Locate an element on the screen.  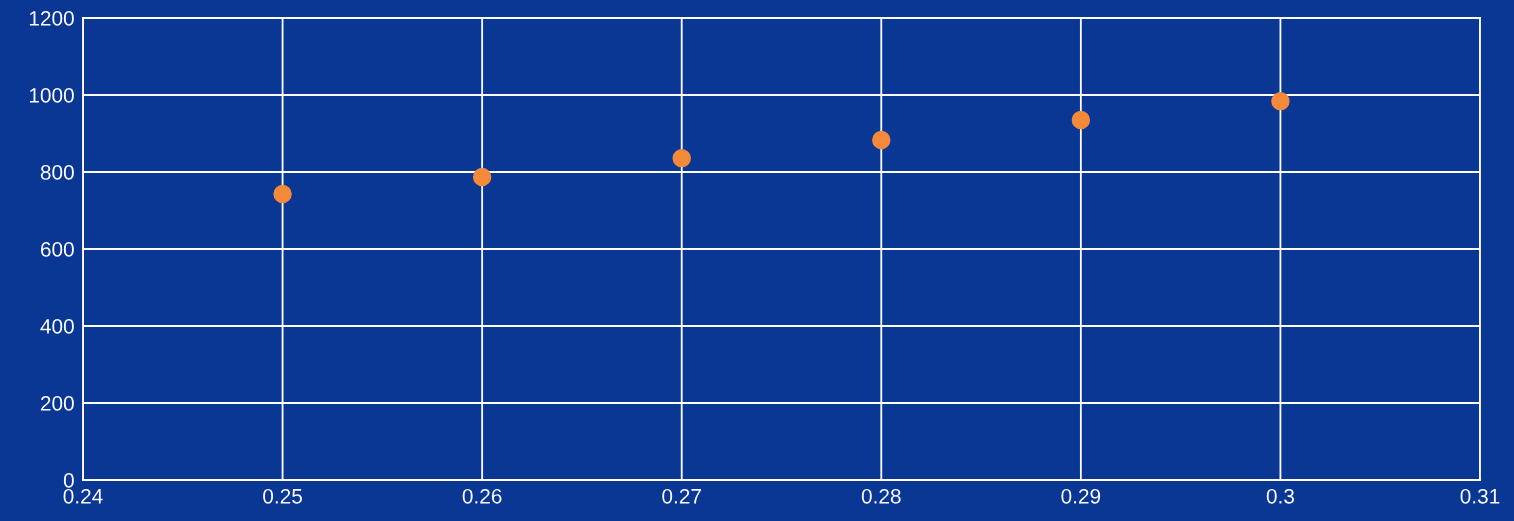
x-tick-label: 0.27 is located at coordinates (681, 496).